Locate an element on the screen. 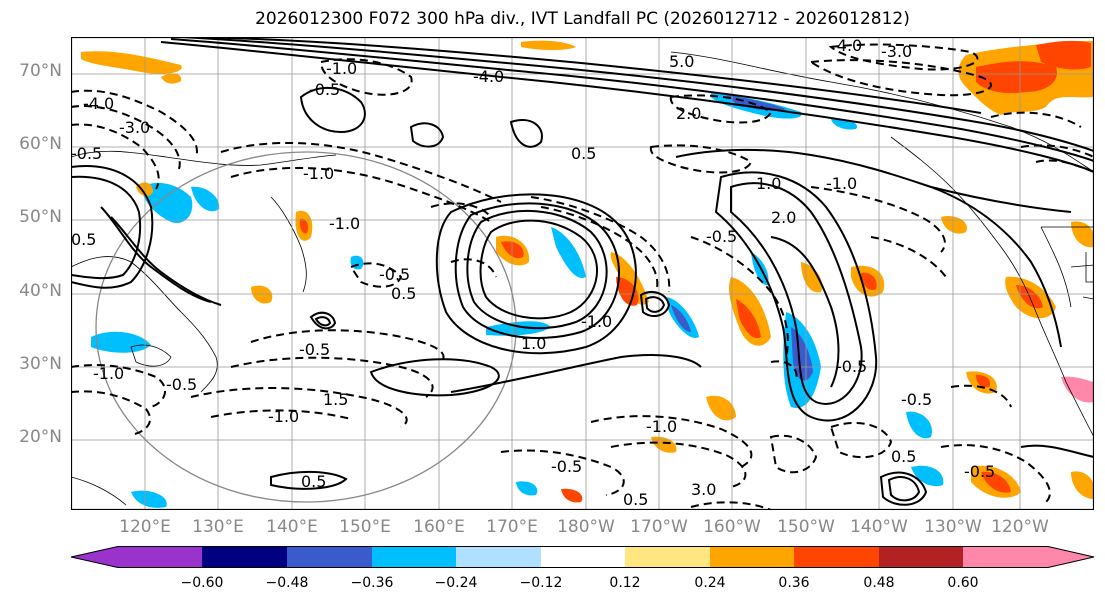  lon-label-160e: 160°E is located at coordinates (439, 527).